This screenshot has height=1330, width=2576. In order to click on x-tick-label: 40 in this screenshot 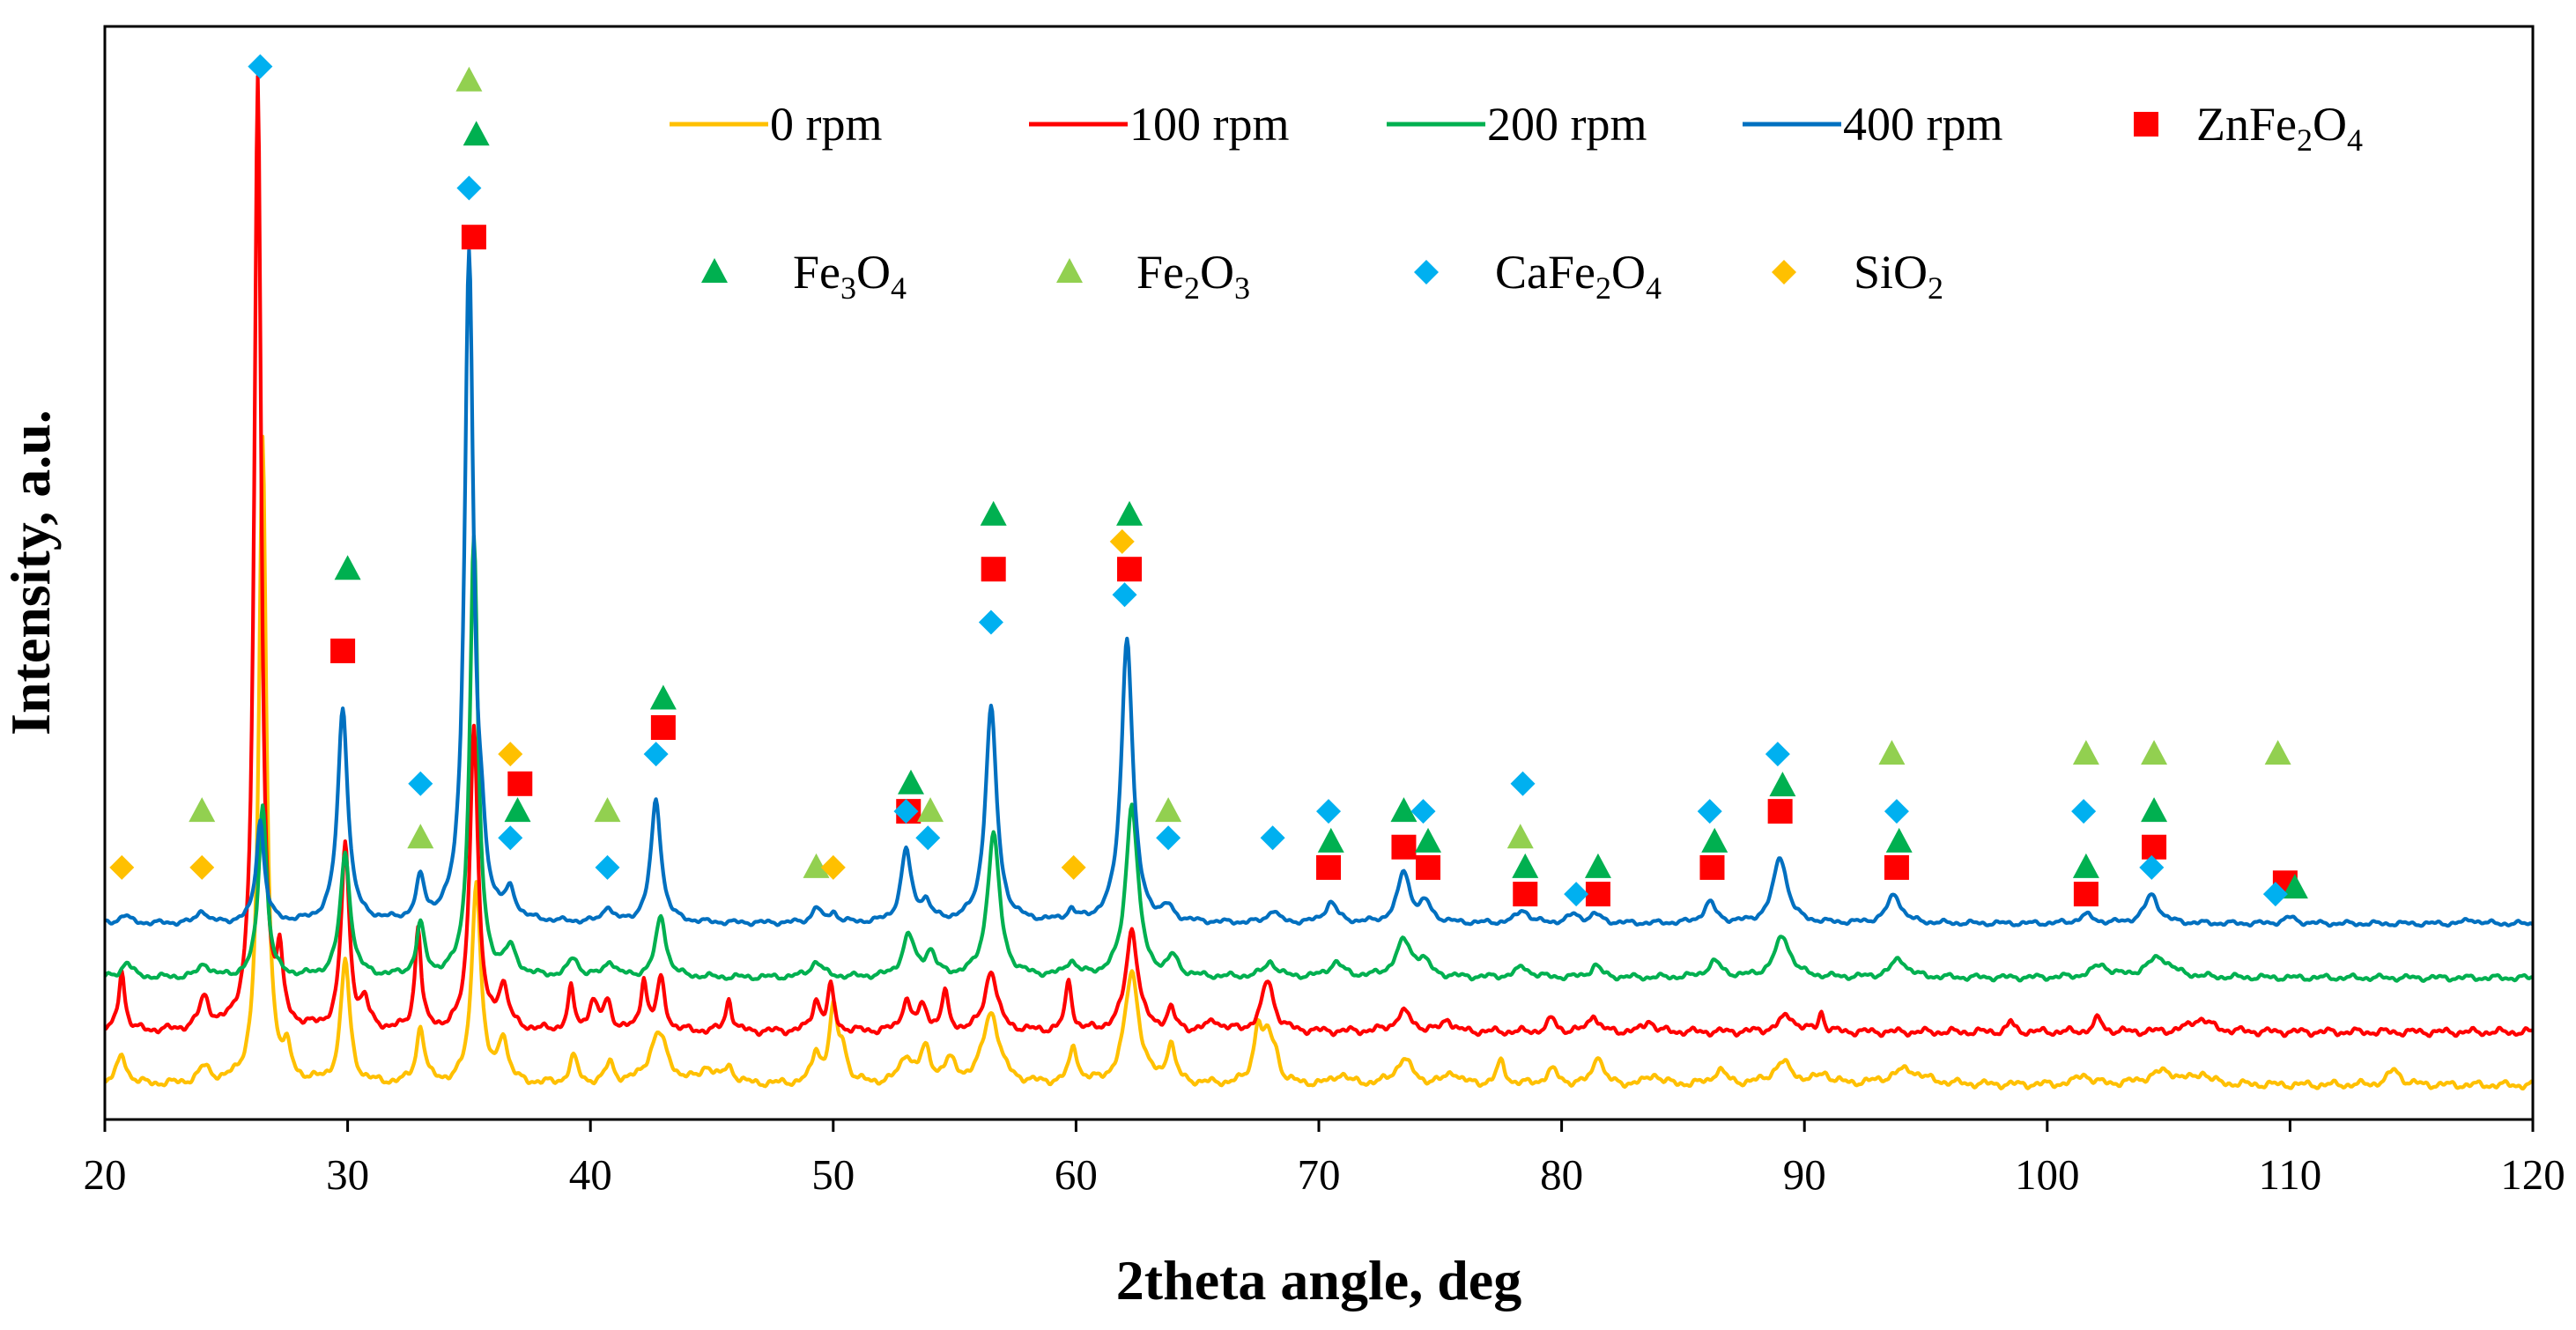, I will do `click(590, 1174)`.